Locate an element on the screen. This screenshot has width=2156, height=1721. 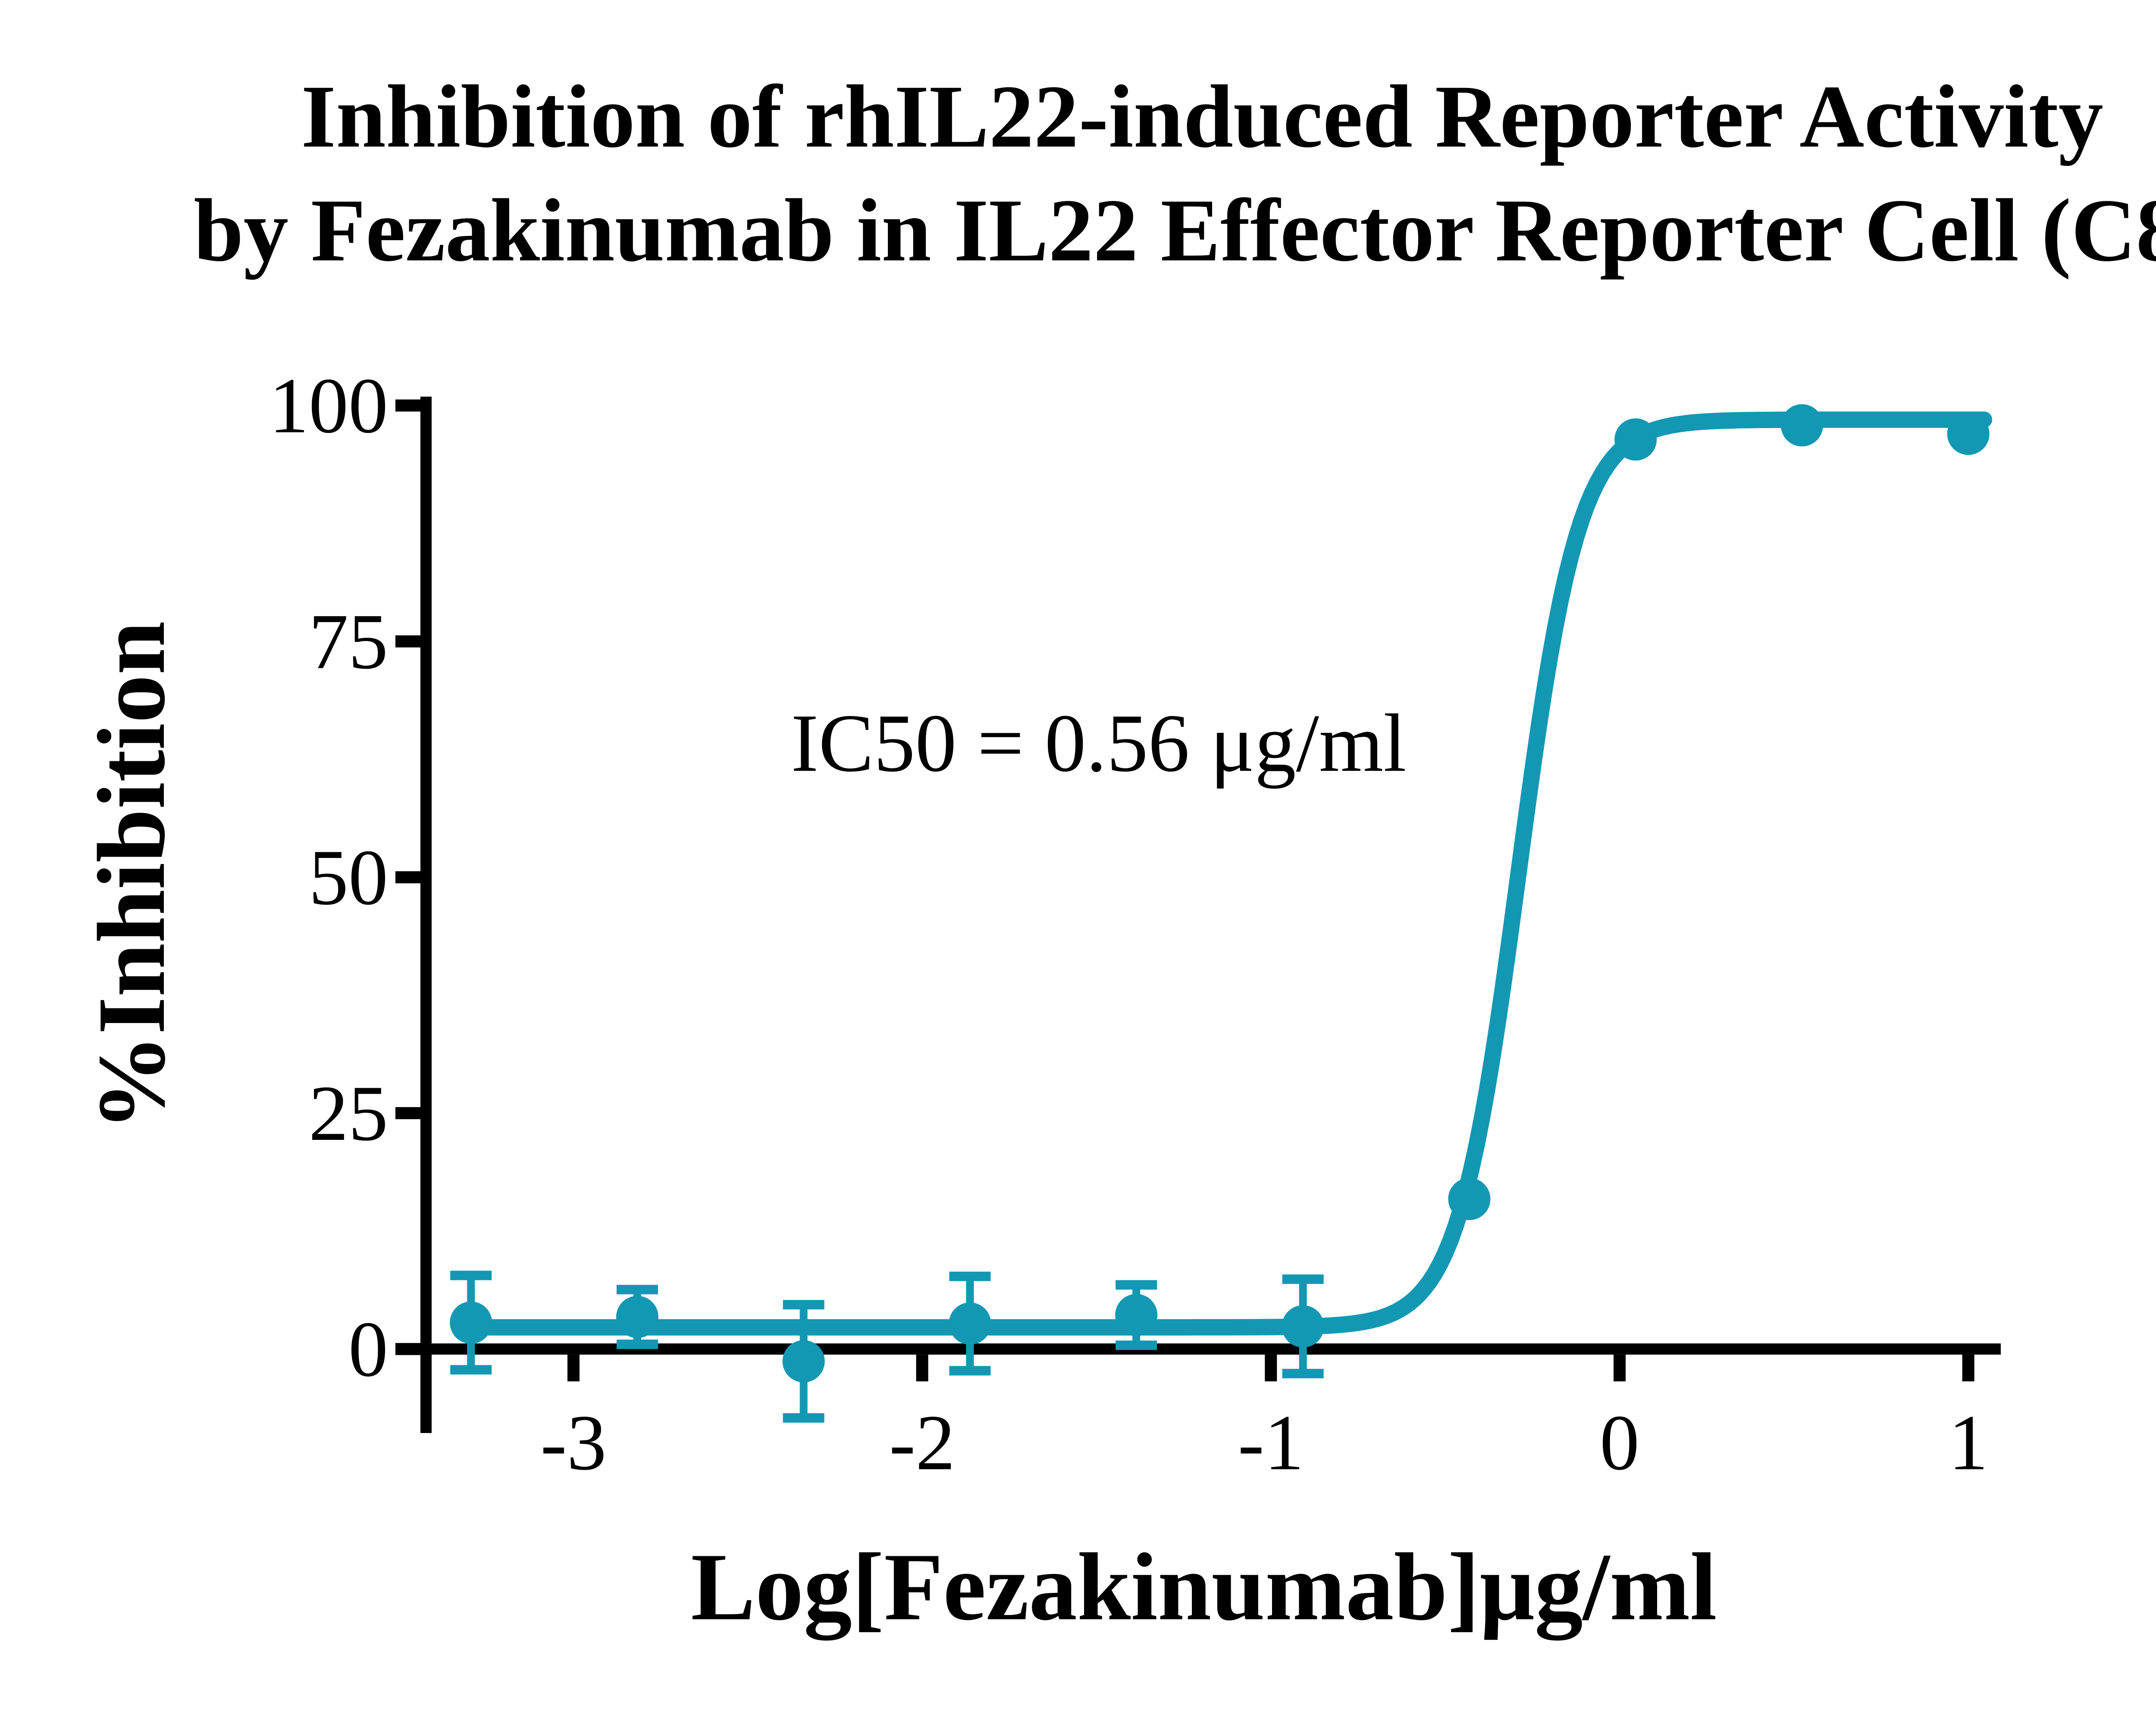
y-axis-title: %Inhibition is located at coordinates (131, 876).